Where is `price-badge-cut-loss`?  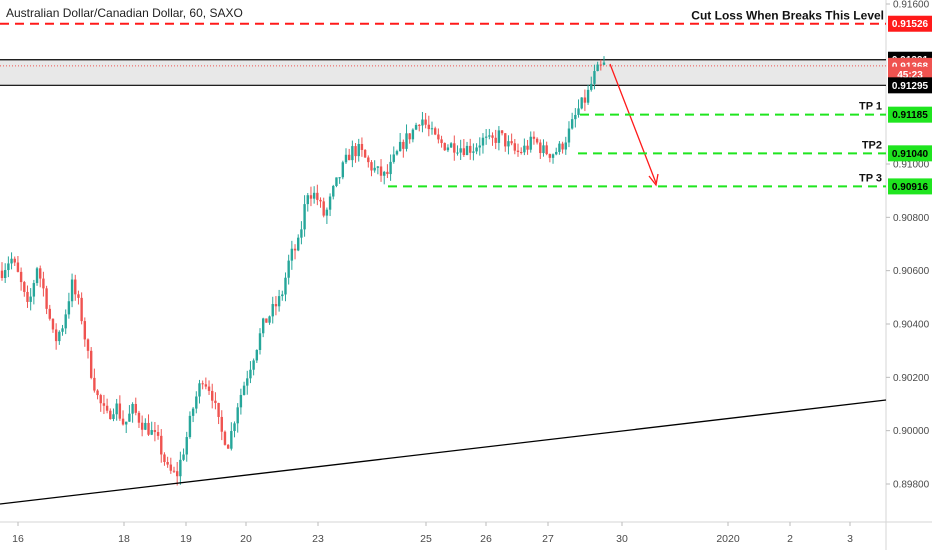
price-badge-cut-loss is located at coordinates (910, 23).